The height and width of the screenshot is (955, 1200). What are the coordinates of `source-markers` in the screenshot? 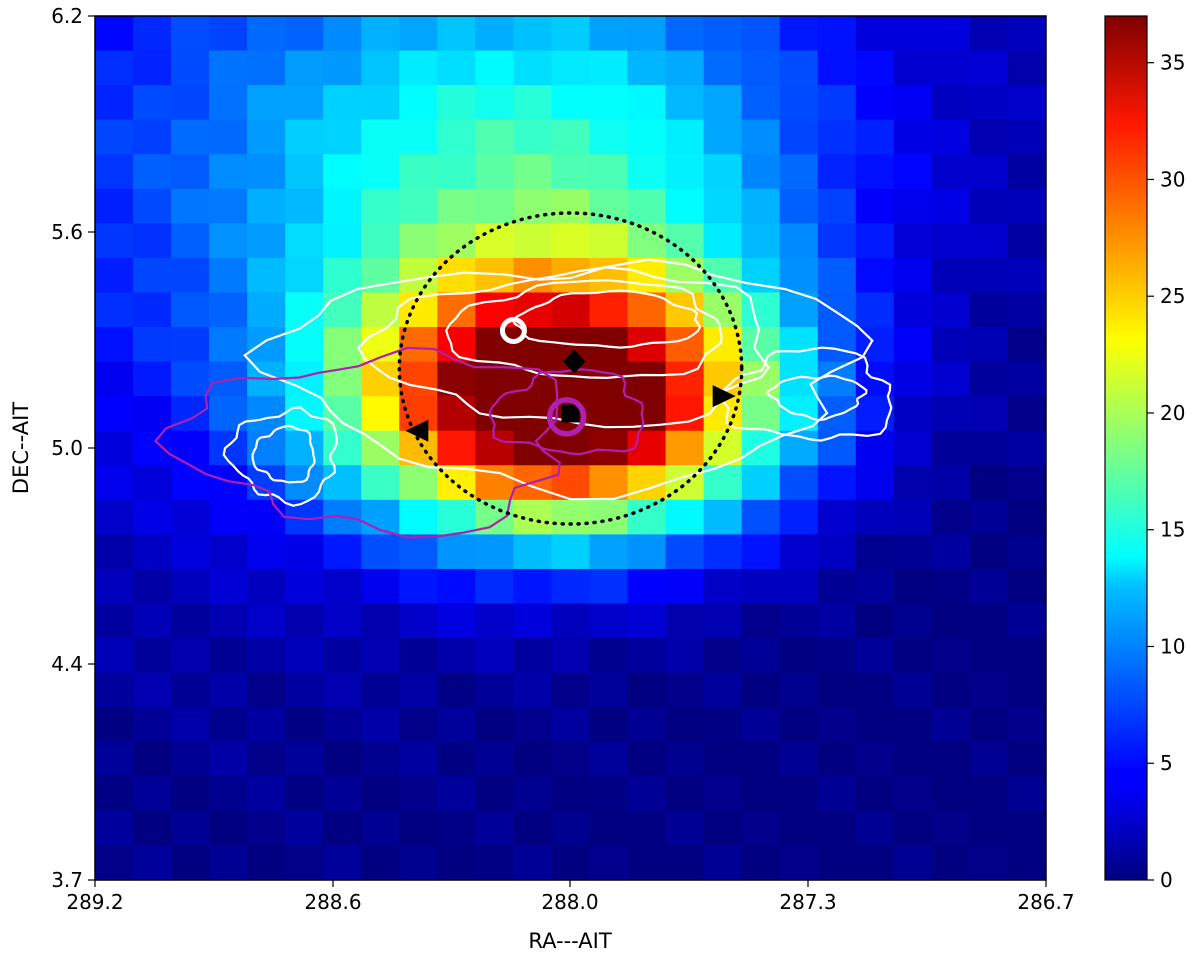 It's located at (570, 368).